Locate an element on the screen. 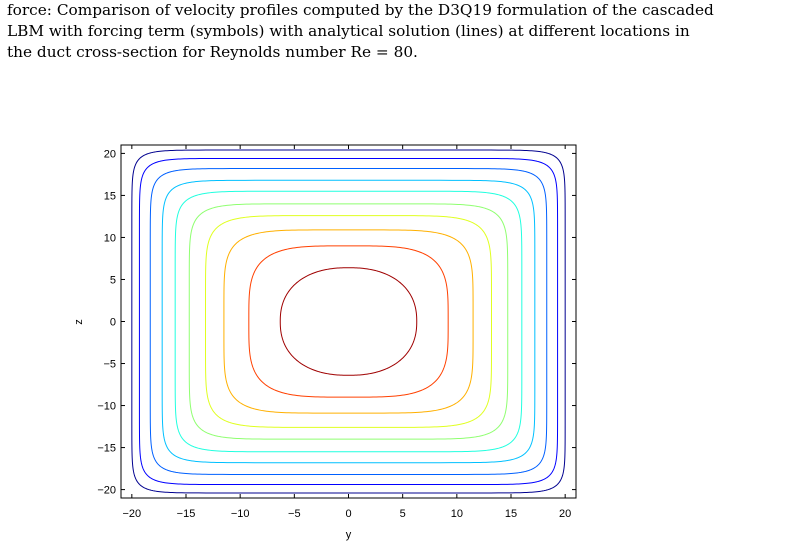 The width and height of the screenshot is (789, 546). y-tick-label: 10 is located at coordinates (110, 238).